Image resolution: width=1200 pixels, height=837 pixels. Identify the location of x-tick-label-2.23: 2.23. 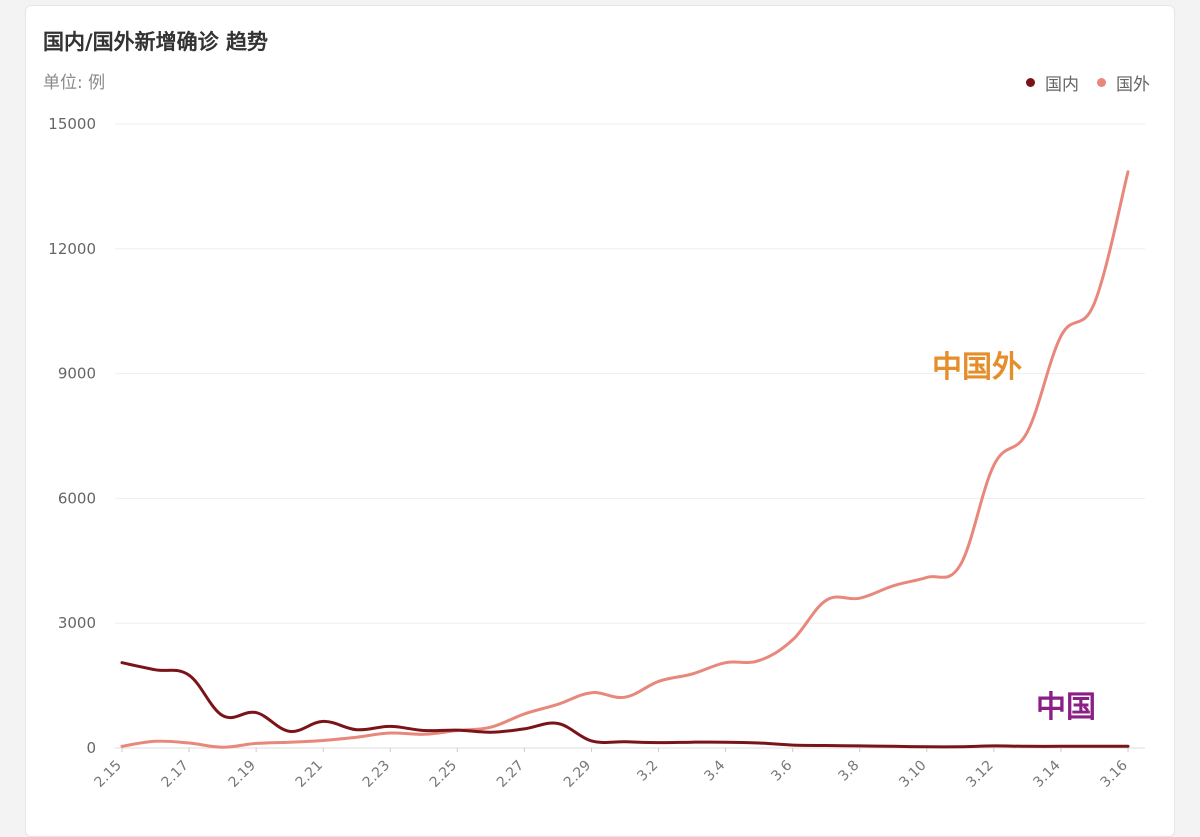
(376, 774).